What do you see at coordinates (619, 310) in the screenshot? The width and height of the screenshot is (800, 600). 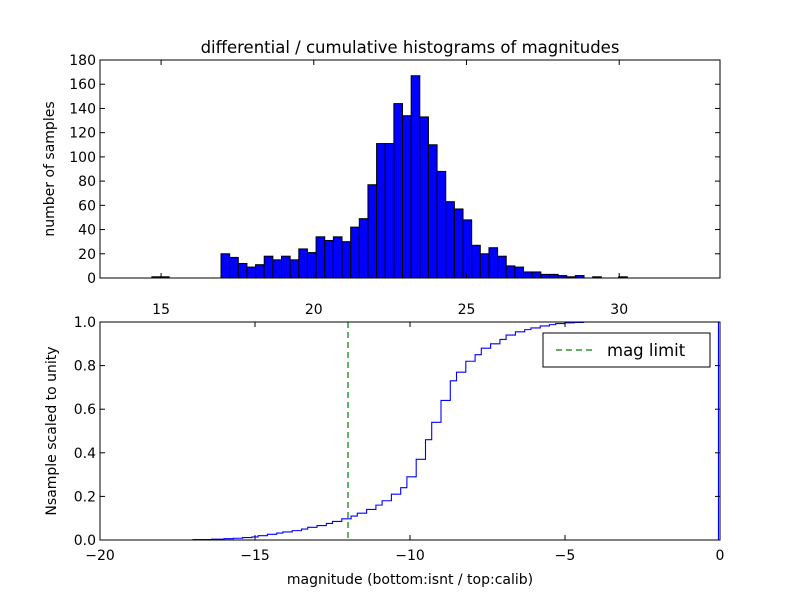 I see `top-x-tick-label: 30` at bounding box center [619, 310].